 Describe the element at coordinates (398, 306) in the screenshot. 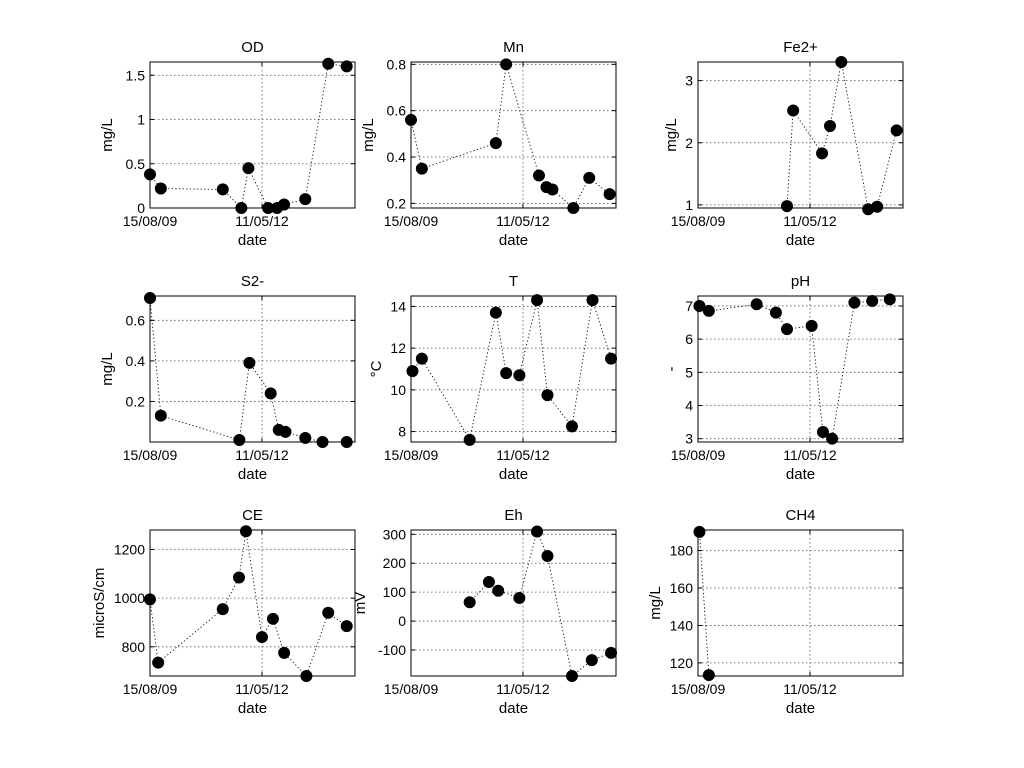

I see `y-tick-label: 14` at that location.